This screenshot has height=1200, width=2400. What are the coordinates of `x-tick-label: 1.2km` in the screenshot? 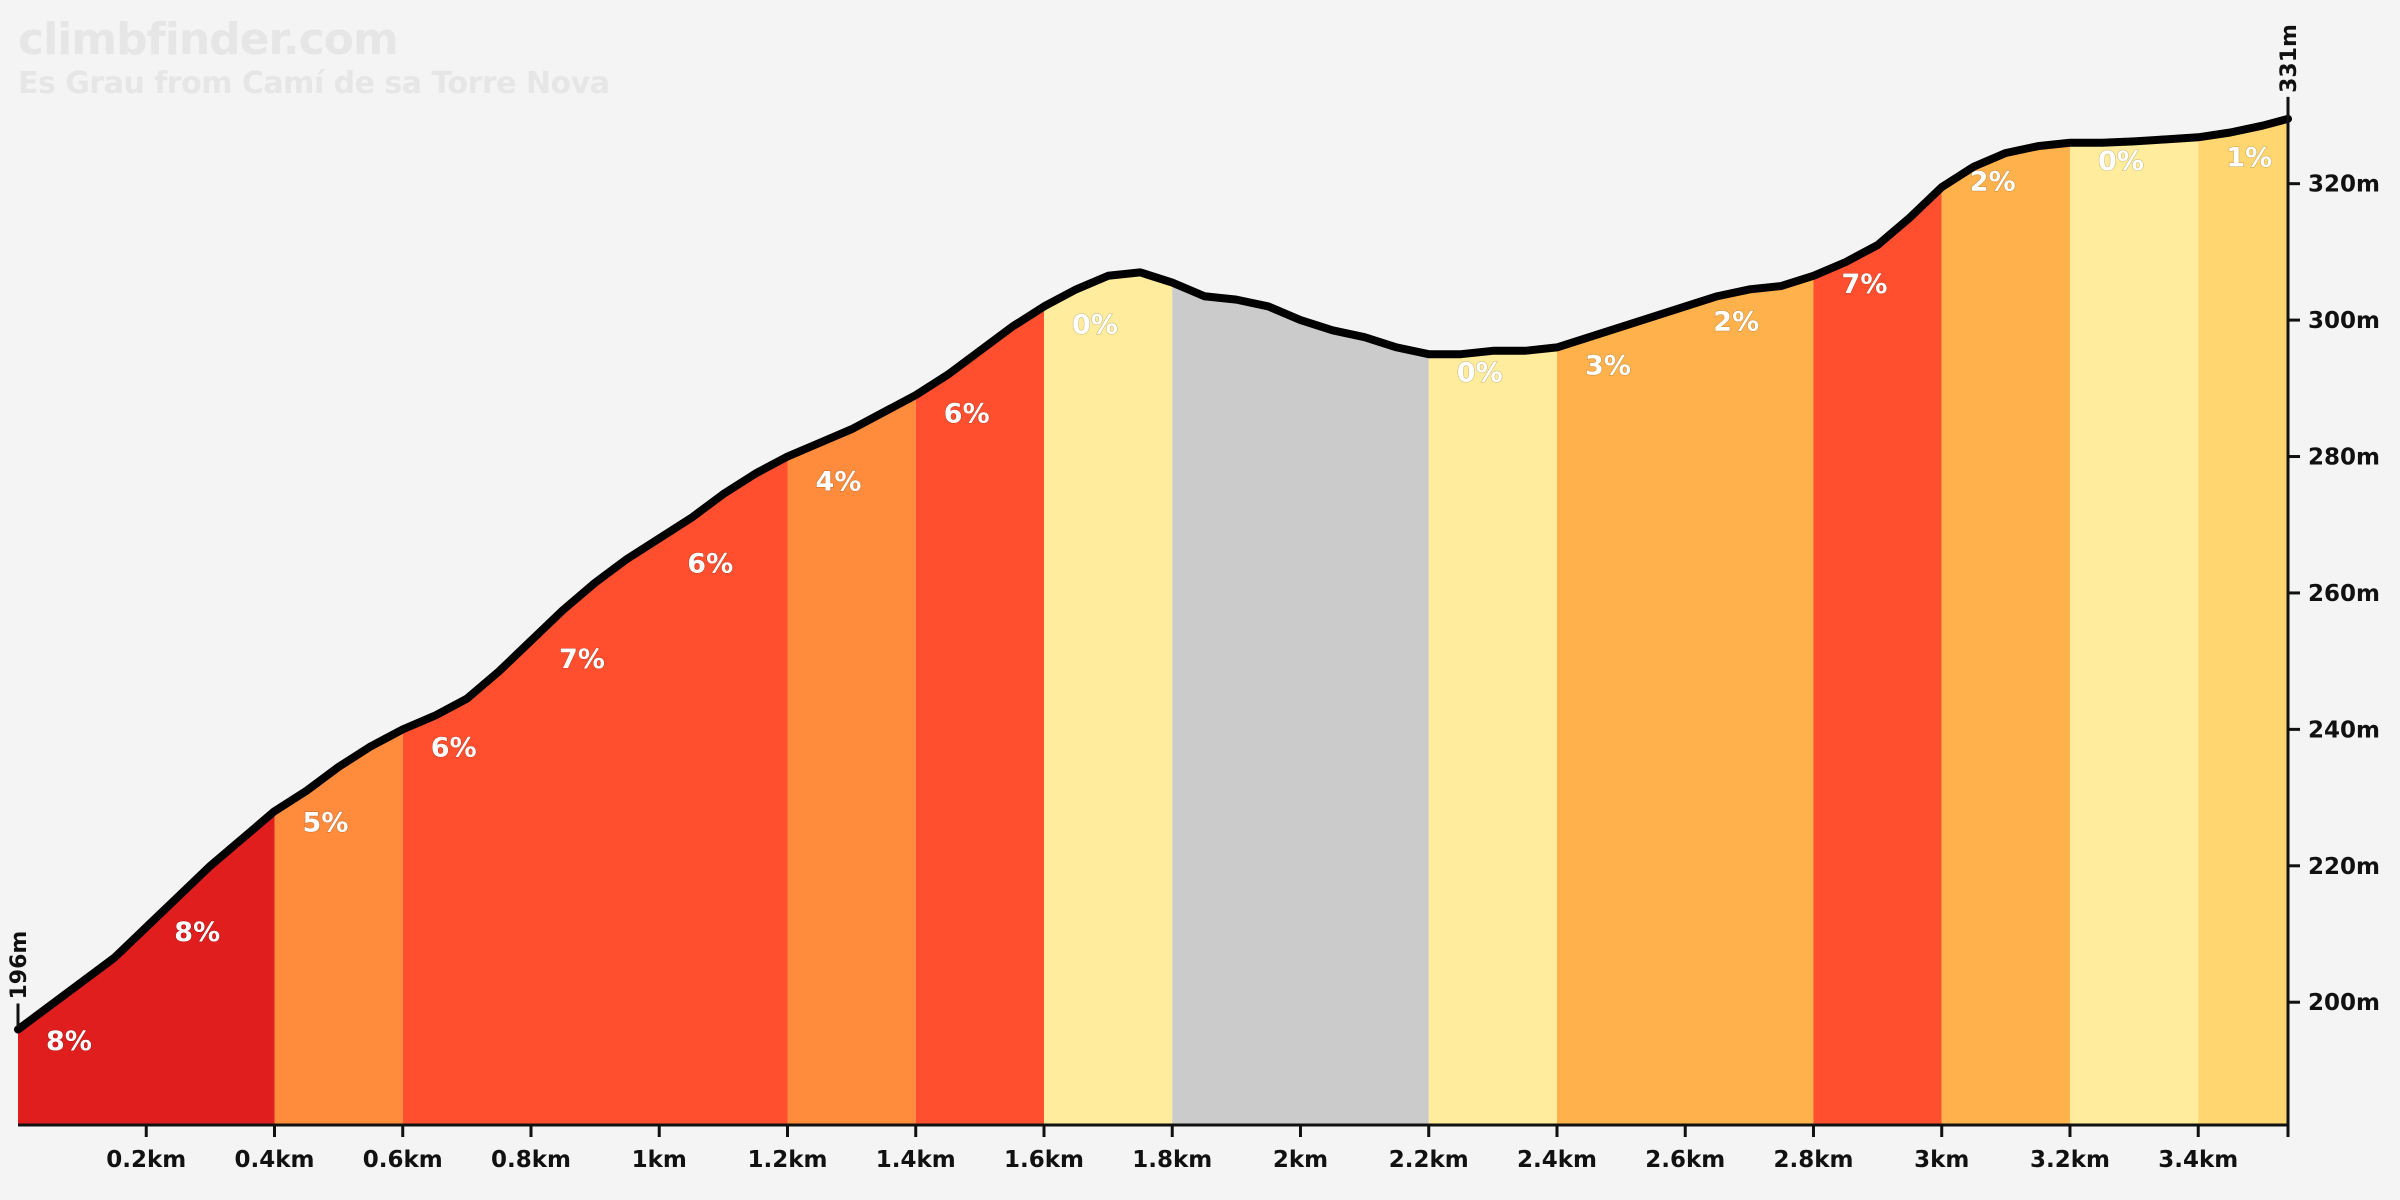 It's located at (787, 1160).